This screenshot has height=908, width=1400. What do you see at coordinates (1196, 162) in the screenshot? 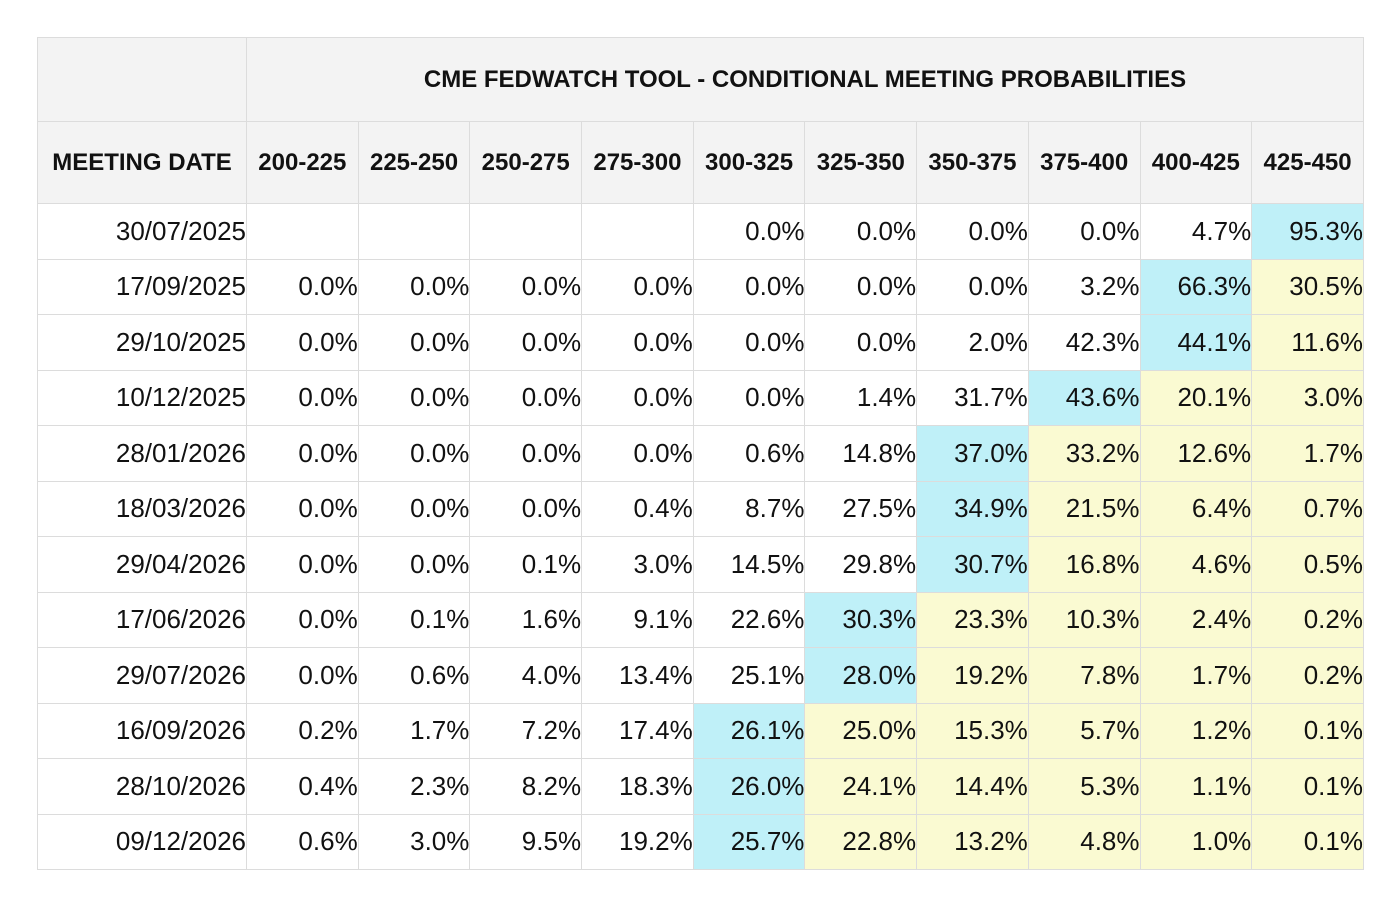
I see `rate-range-header: 400-425` at bounding box center [1196, 162].